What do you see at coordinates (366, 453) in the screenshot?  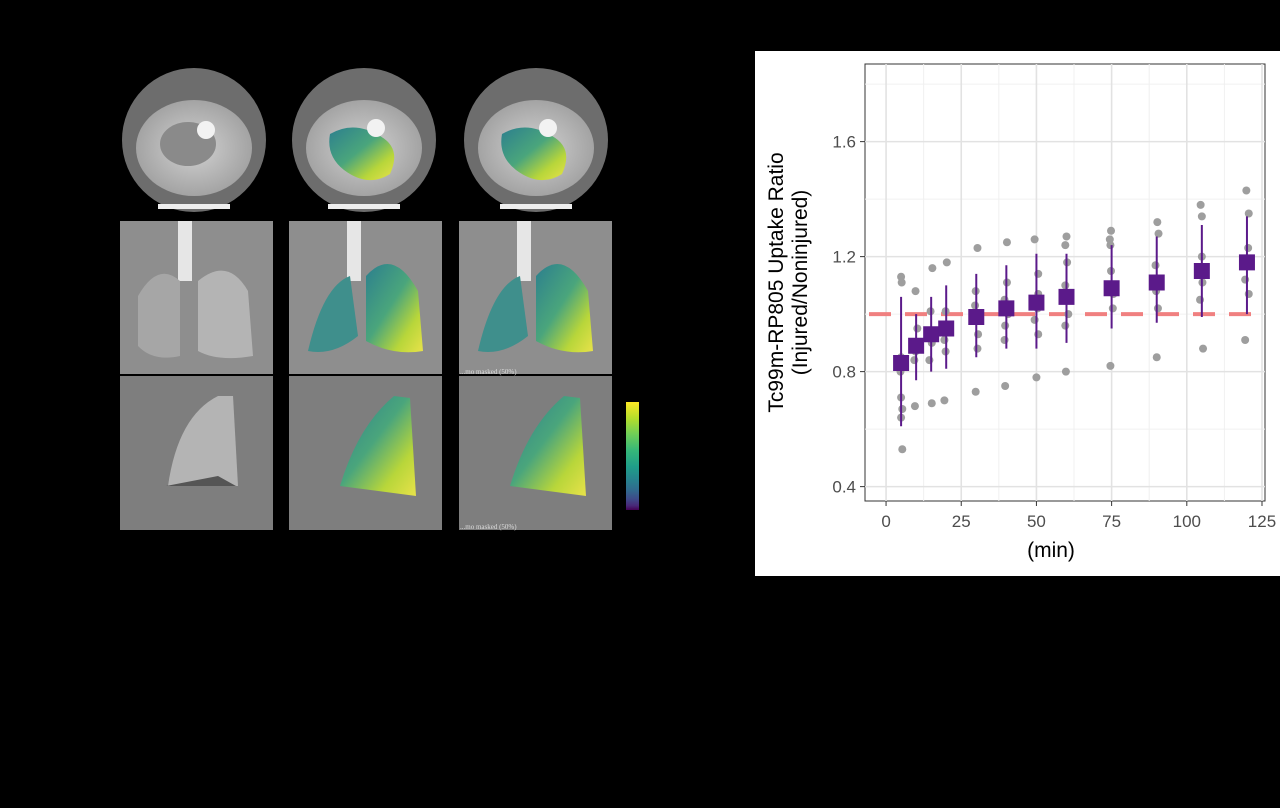 I see `sagittal-row` at bounding box center [366, 453].